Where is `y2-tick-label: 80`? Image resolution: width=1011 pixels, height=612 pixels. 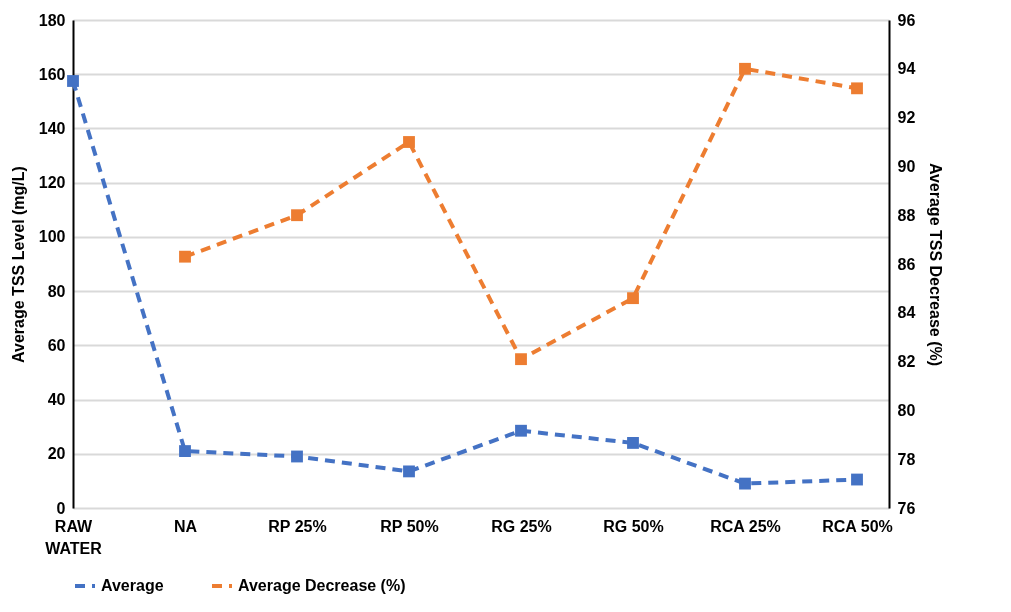
y2-tick-label: 80 is located at coordinates (906, 410).